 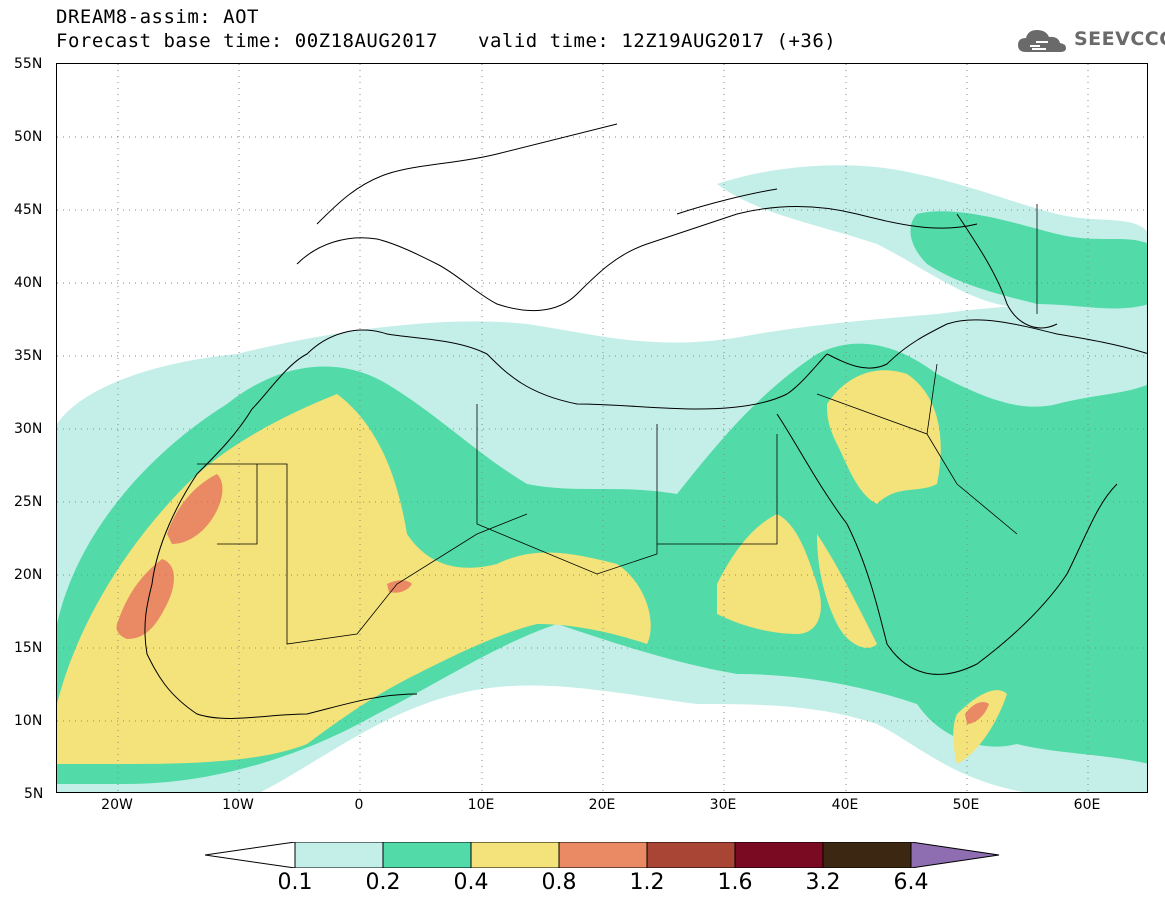 What do you see at coordinates (823, 882) in the screenshot?
I see `colorbar-label: 3.2` at bounding box center [823, 882].